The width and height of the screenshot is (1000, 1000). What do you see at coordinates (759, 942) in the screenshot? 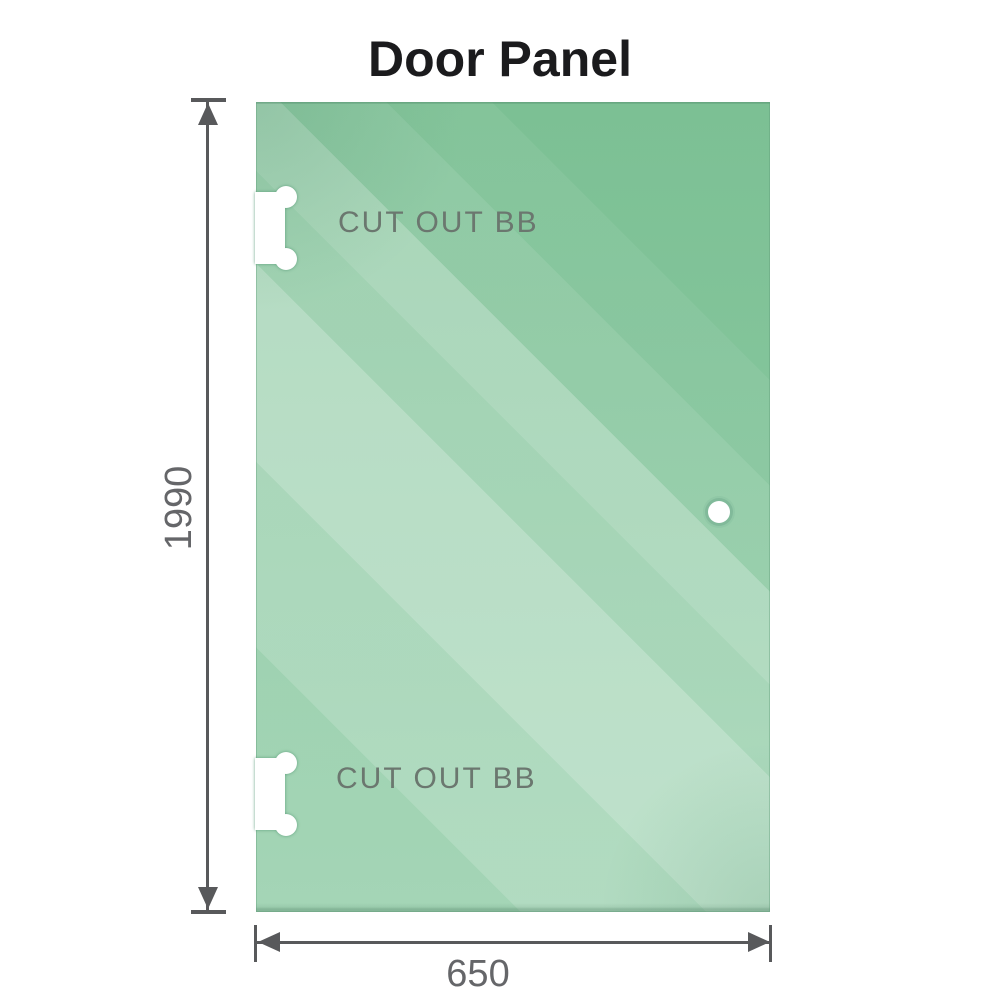
I see `arrow-right-icon` at bounding box center [759, 942].